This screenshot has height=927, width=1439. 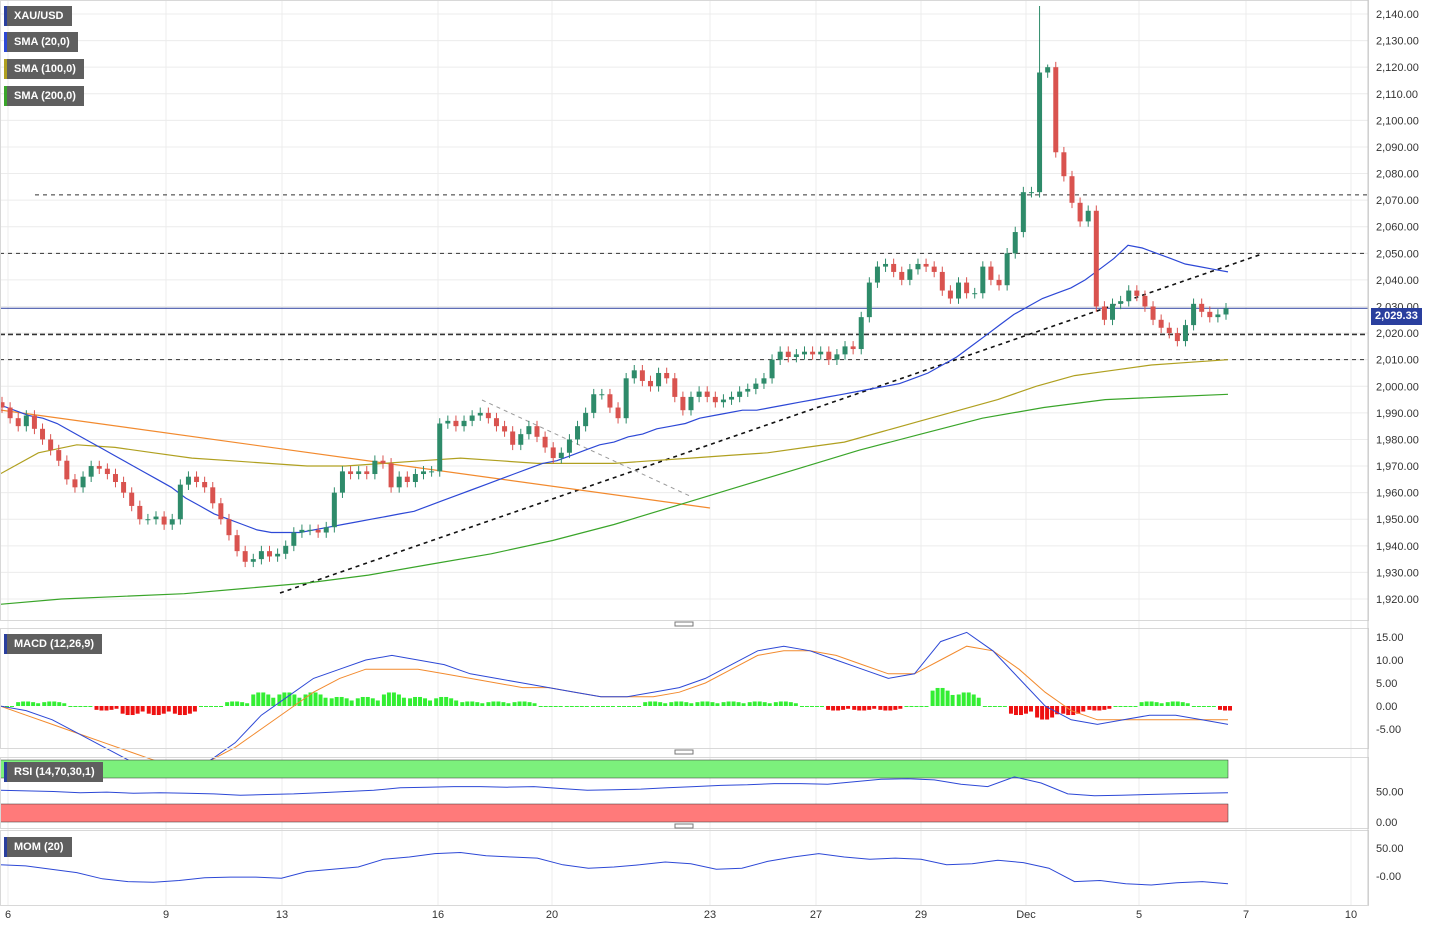 I want to click on legend-mom: MOM (20), so click(x=38, y=847).